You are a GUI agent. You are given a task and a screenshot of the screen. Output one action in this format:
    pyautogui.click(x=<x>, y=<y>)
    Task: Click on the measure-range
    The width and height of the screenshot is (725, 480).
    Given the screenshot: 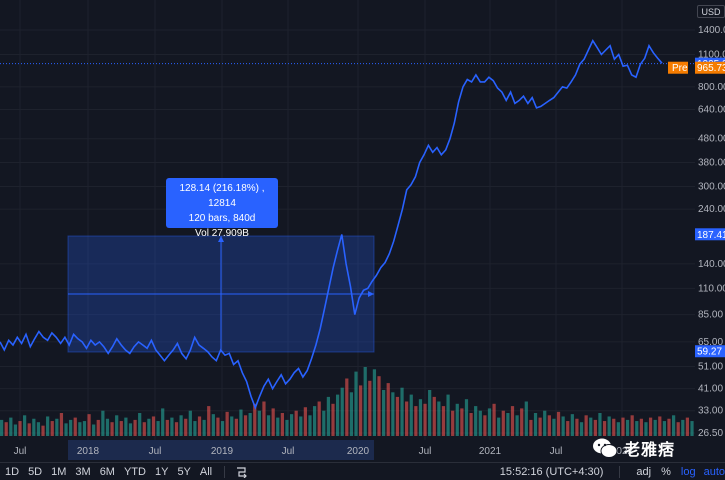 What is the action you would take?
    pyautogui.click(x=221, y=294)
    